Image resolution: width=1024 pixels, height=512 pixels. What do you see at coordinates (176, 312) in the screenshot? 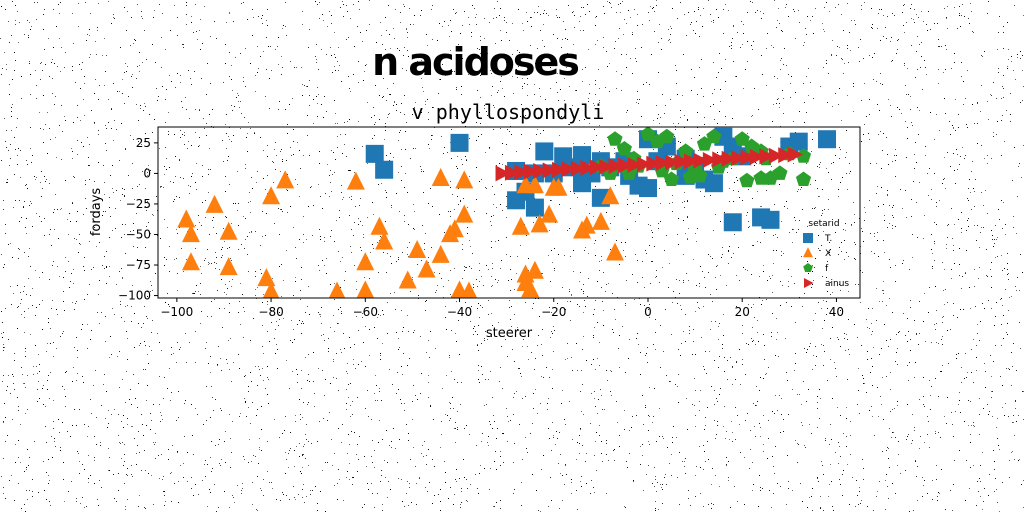
I see `x-tick-label-0: −100` at bounding box center [176, 312].